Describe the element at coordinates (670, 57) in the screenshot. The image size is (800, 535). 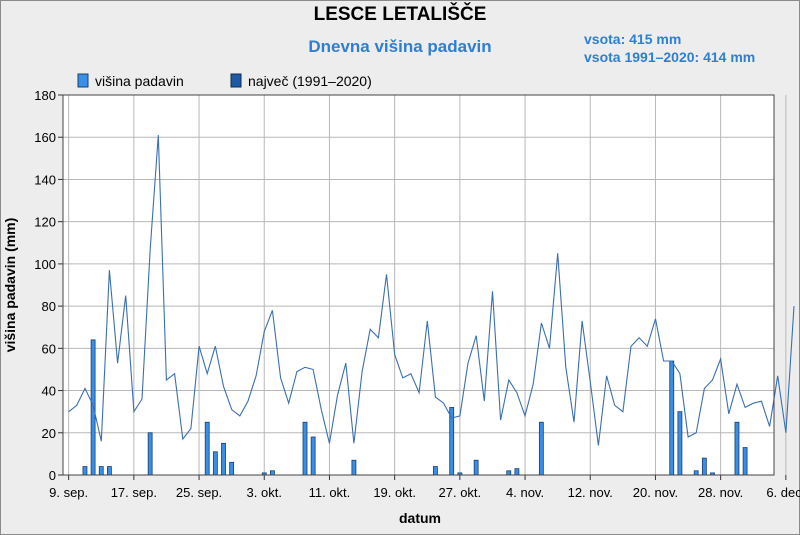
I see `reference-sum: vsota 1991–2020: 414 mm` at that location.